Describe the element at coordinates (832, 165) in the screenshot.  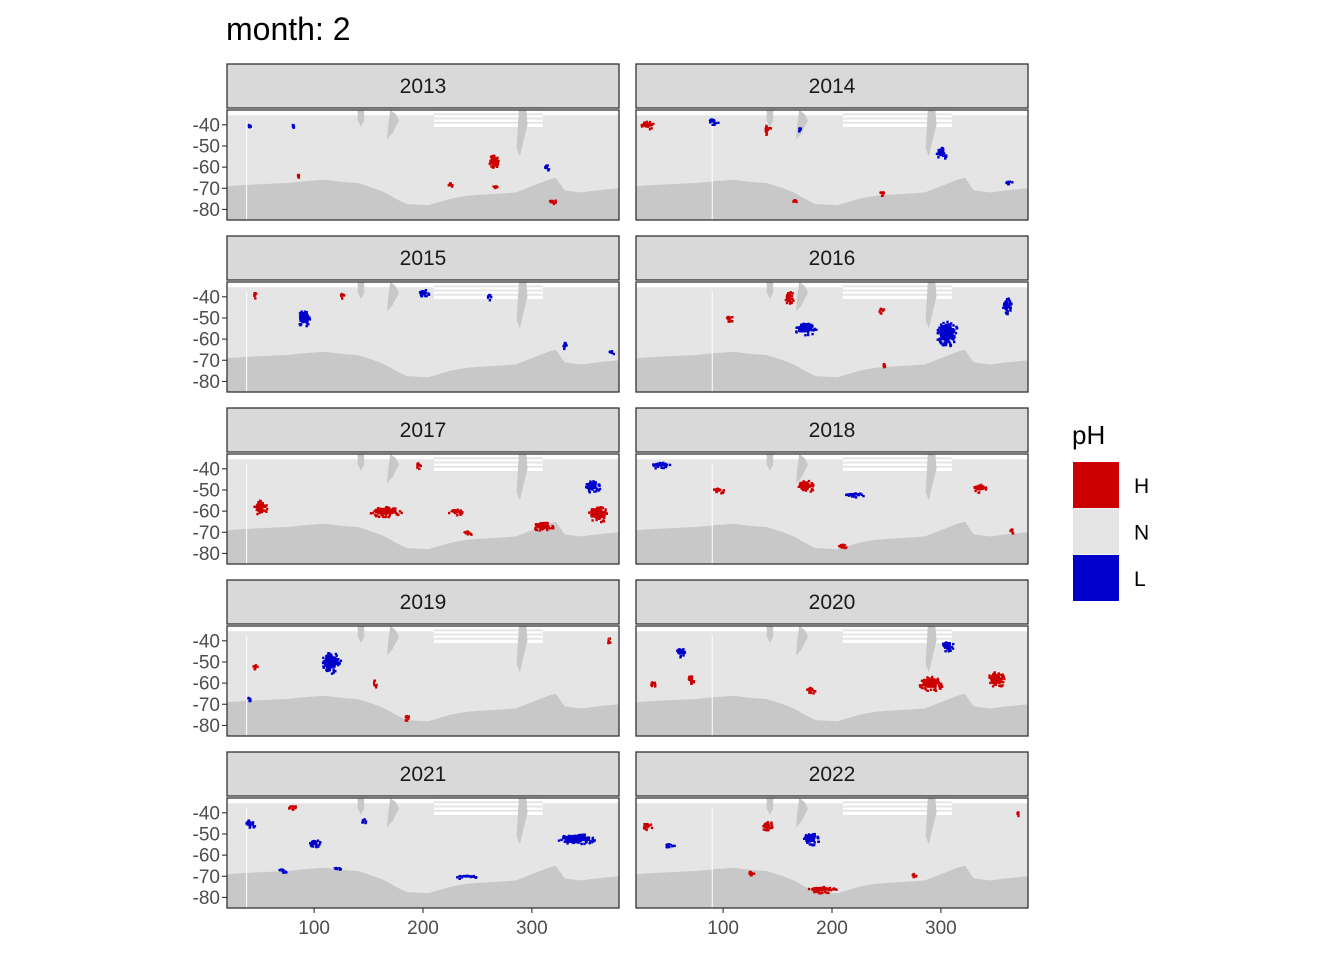
I see `panel-border` at that location.